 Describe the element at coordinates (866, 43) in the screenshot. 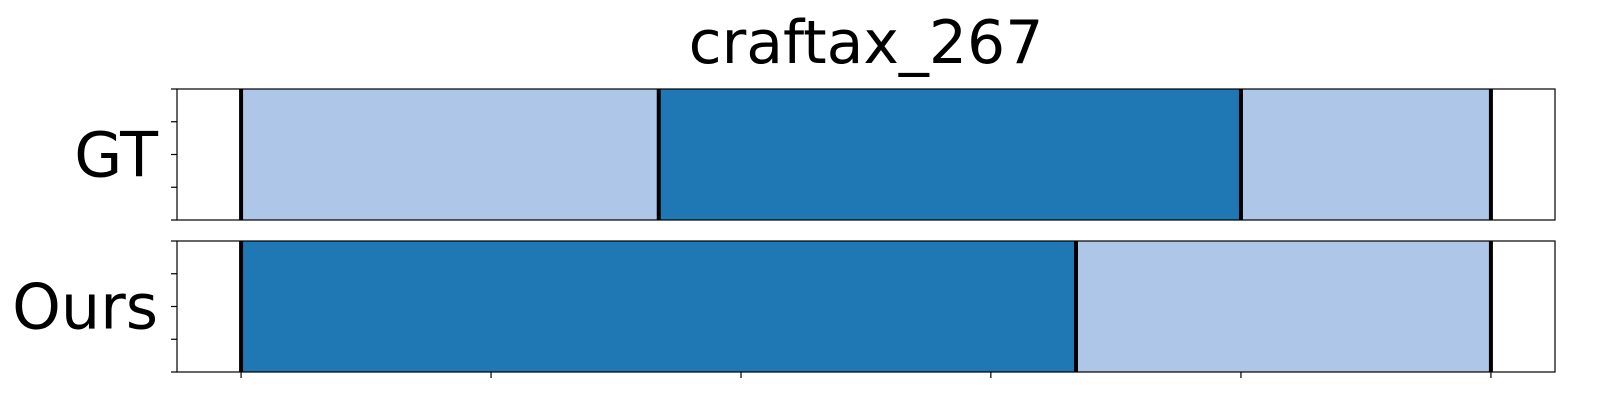

I see `chart-title: craftax_267` at that location.